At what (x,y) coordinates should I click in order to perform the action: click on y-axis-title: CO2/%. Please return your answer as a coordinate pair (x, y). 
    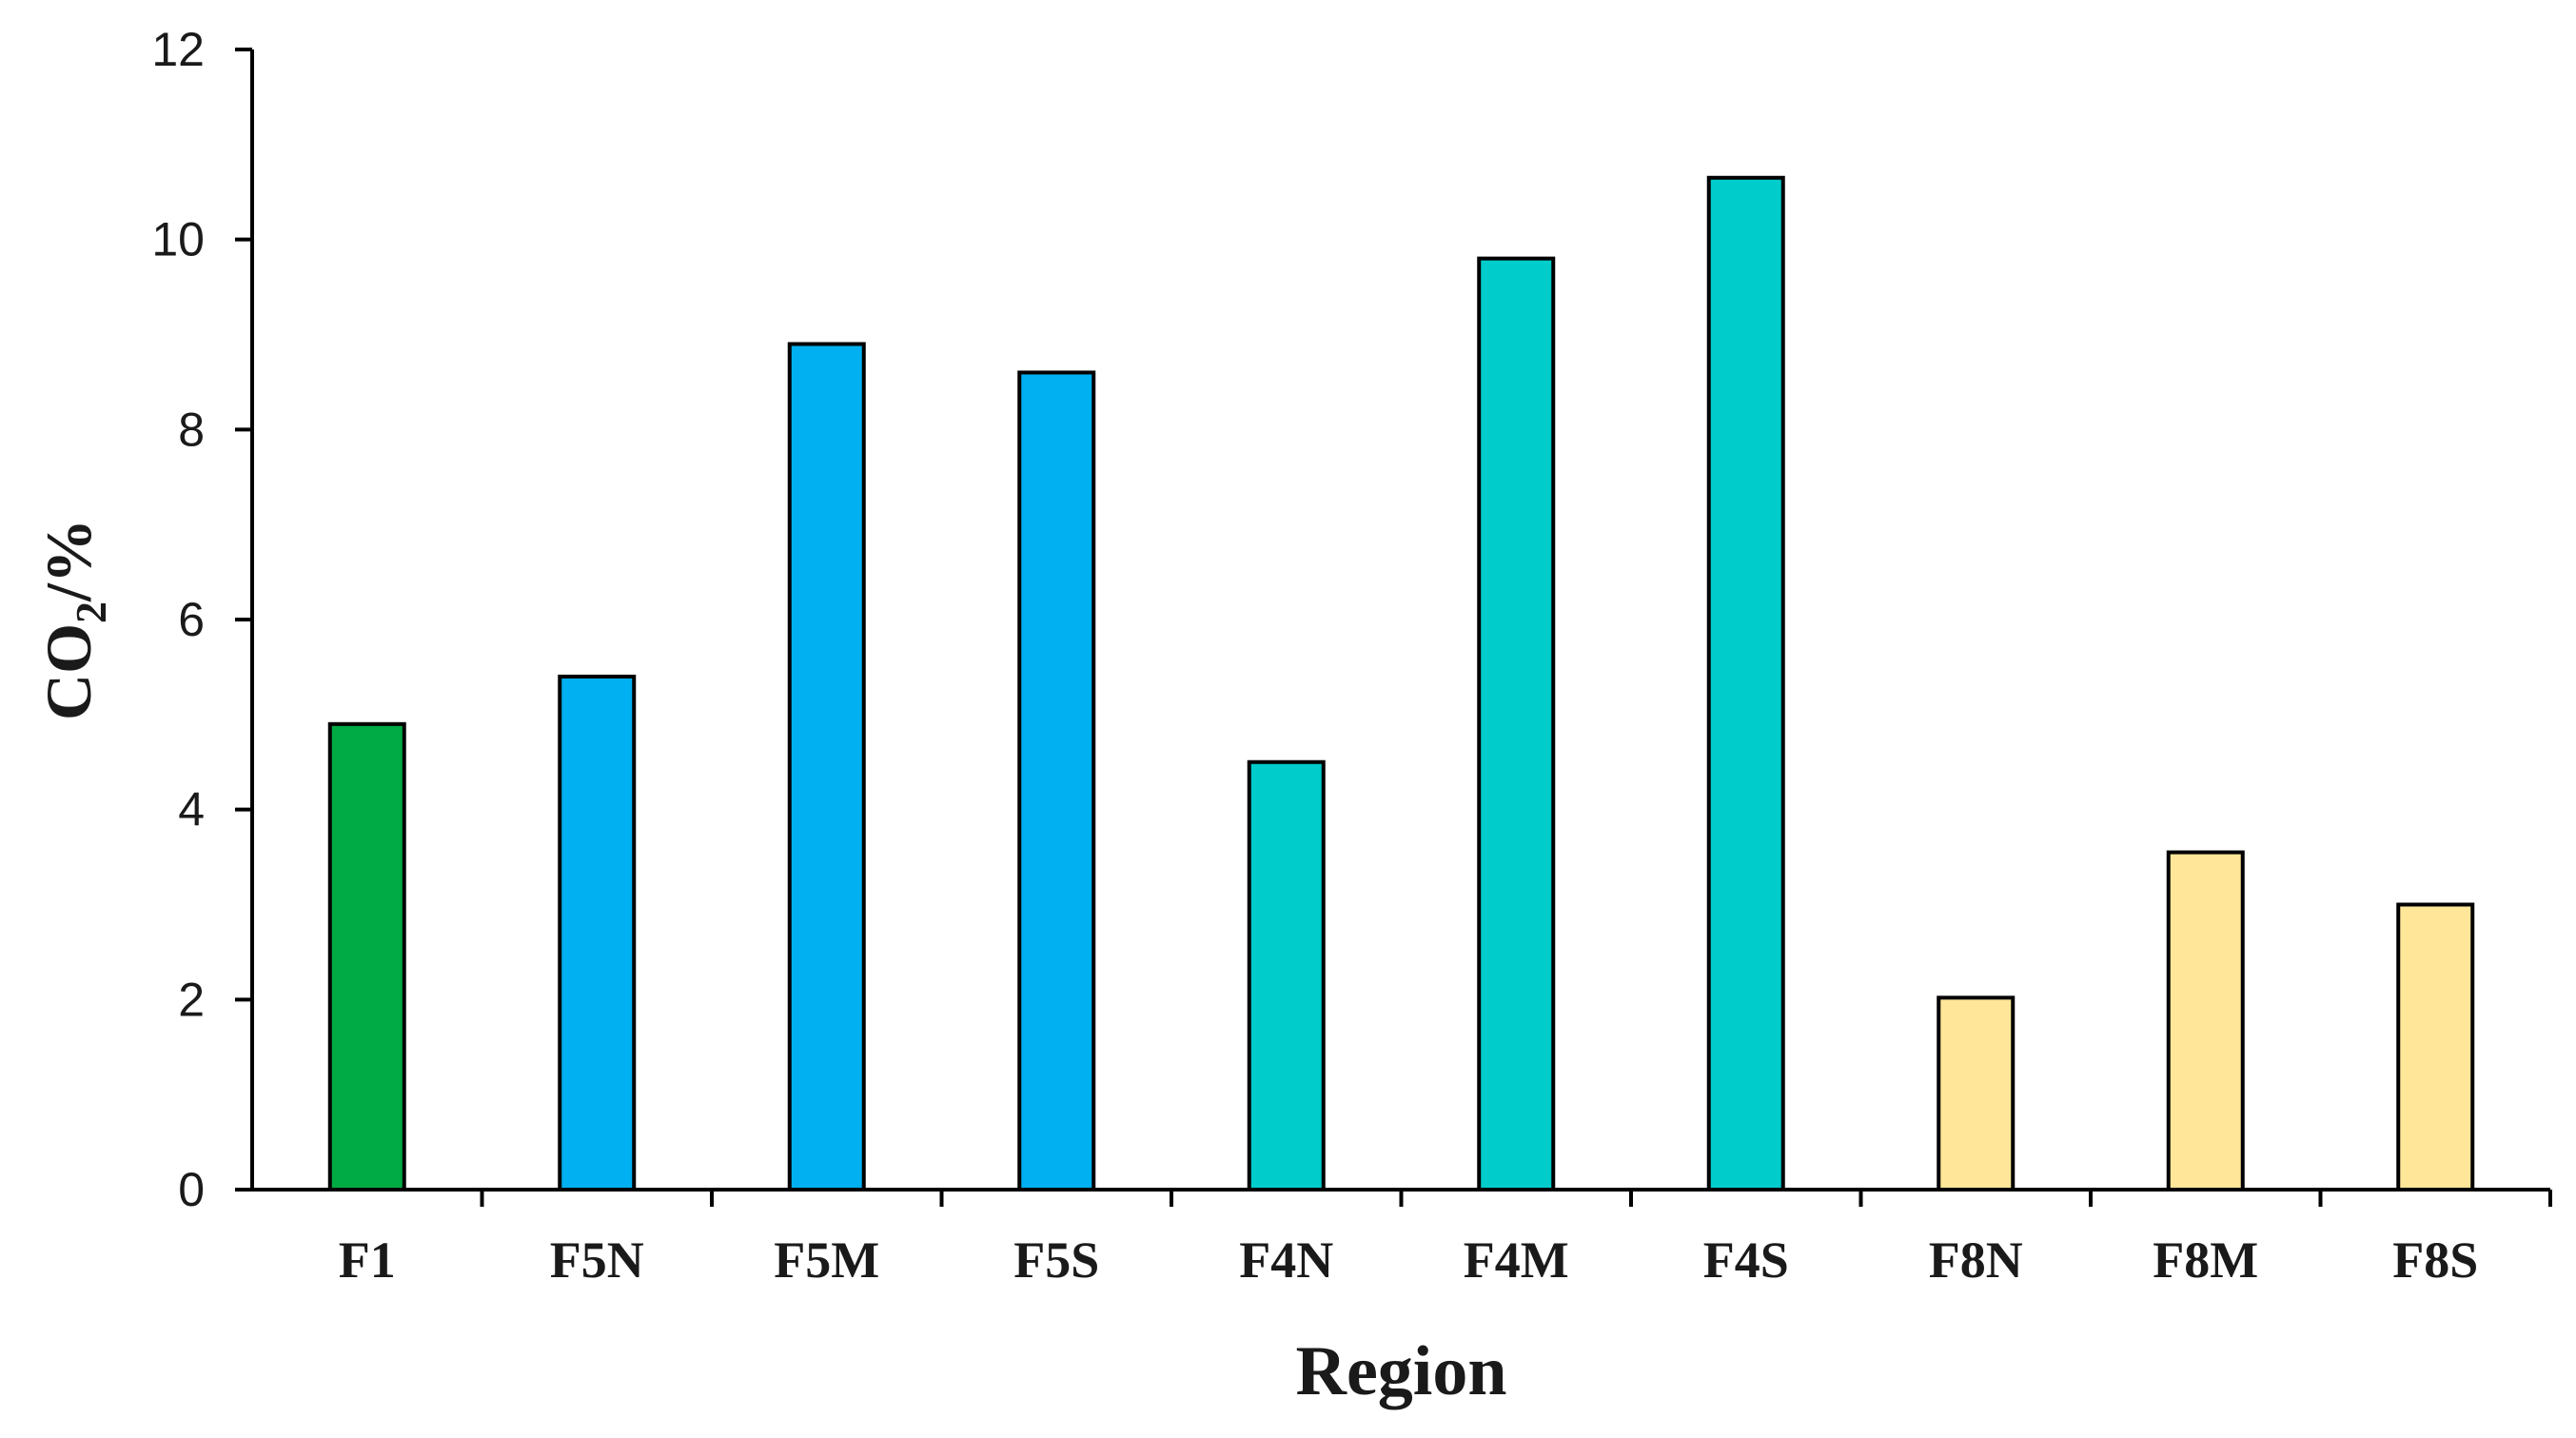
    Looking at the image, I should click on (73, 619).